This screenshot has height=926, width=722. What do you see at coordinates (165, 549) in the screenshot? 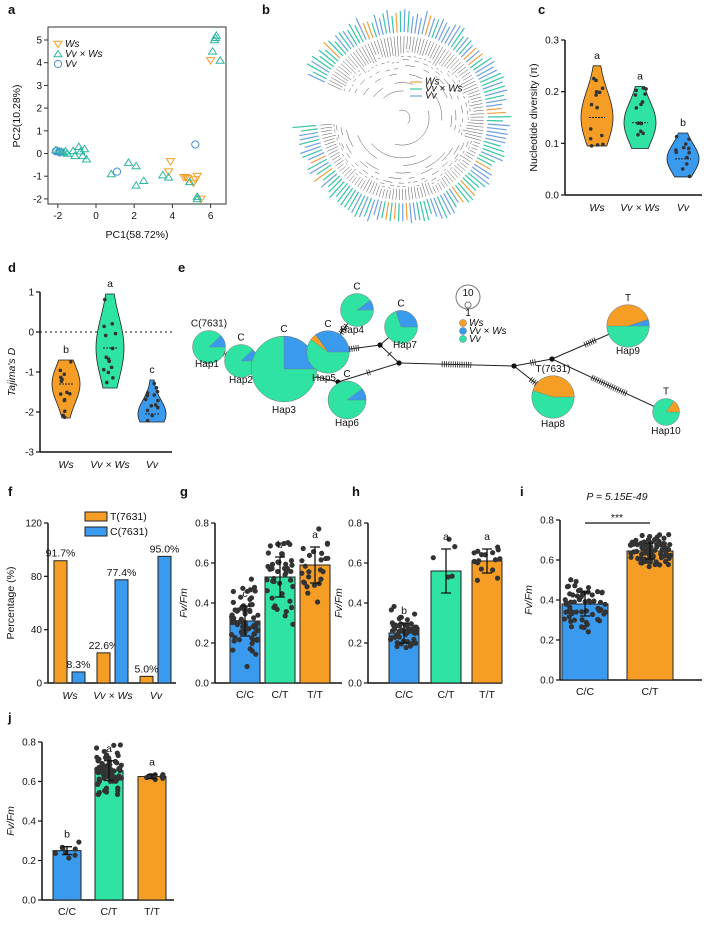
I see `bar-value-label: 95.0%` at bounding box center [165, 549].